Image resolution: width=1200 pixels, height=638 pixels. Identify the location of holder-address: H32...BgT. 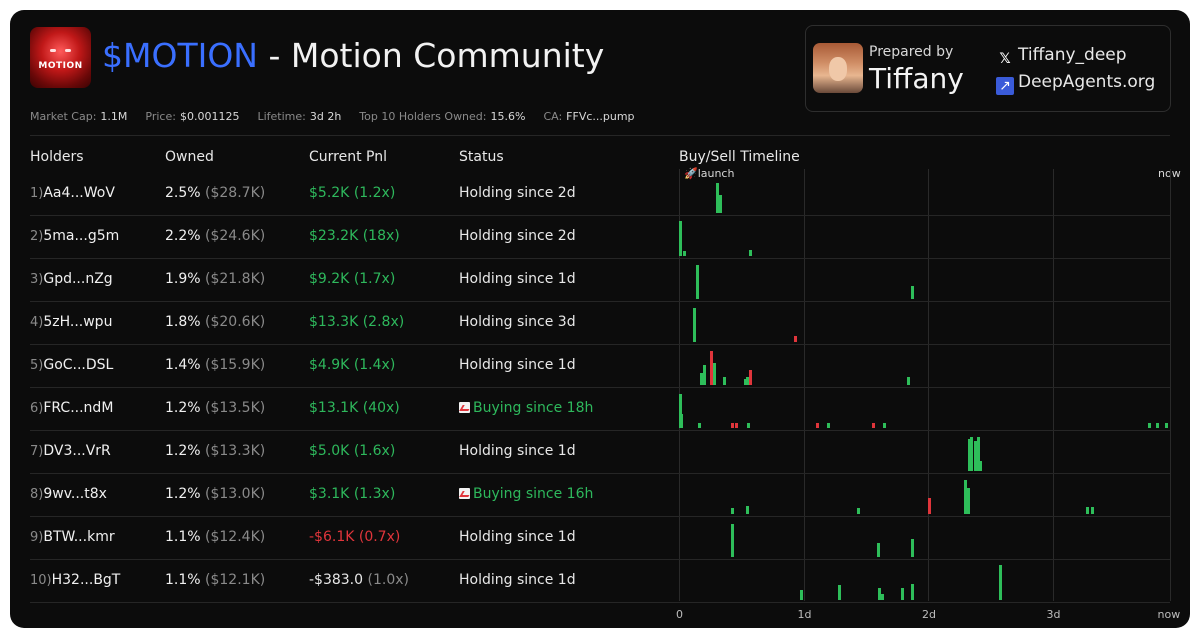
(86, 580).